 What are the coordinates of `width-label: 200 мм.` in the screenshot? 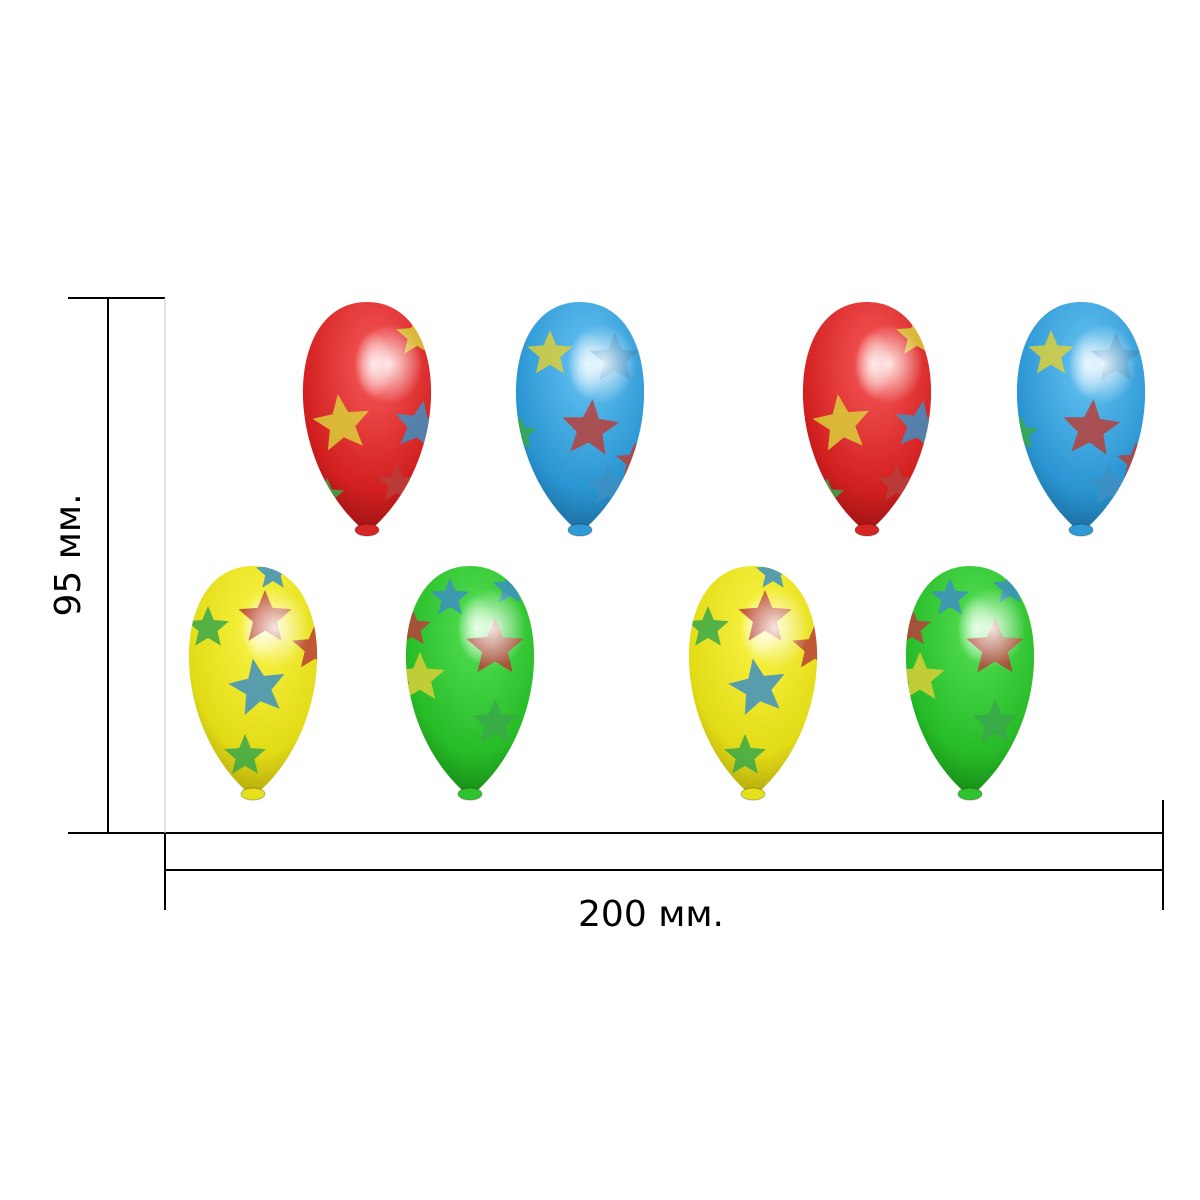 It's located at (651, 914).